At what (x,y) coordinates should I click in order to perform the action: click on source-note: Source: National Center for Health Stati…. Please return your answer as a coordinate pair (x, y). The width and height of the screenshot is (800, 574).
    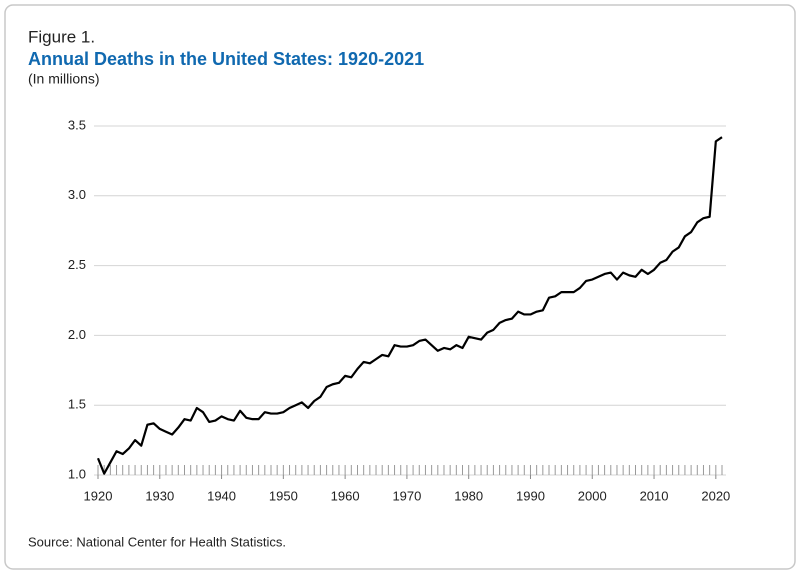
    Looking at the image, I should click on (157, 541).